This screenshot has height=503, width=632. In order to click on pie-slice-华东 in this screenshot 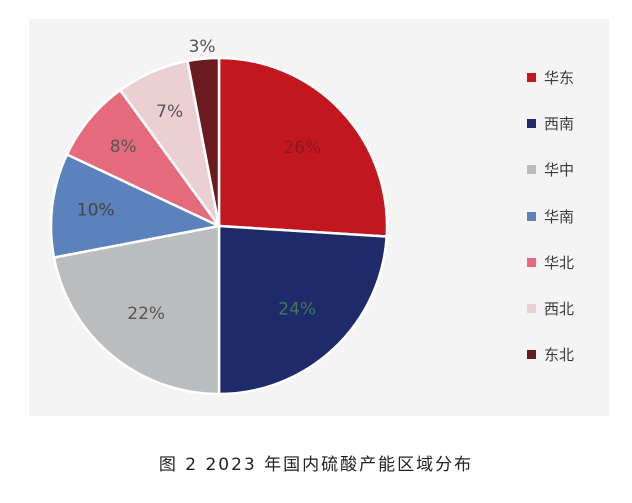, I will do `click(303, 147)`.